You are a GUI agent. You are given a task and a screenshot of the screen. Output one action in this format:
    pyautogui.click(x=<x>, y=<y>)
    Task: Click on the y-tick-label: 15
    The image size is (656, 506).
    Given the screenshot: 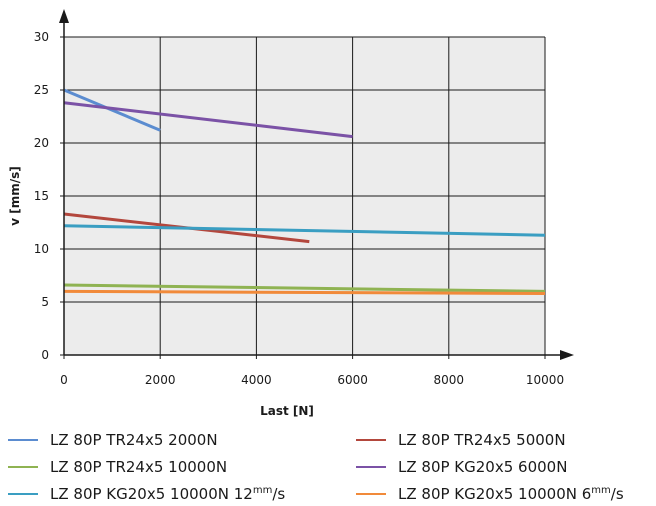 What is the action you would take?
    pyautogui.click(x=41, y=196)
    